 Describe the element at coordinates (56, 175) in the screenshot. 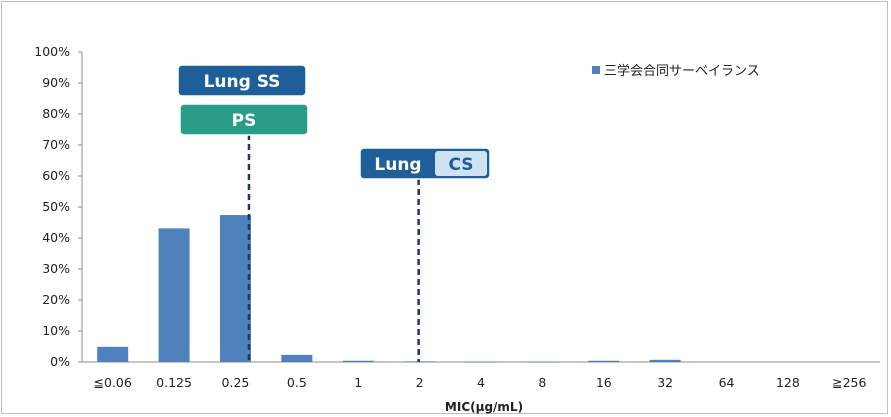

I see `y-tick-label: 60%` at that location.